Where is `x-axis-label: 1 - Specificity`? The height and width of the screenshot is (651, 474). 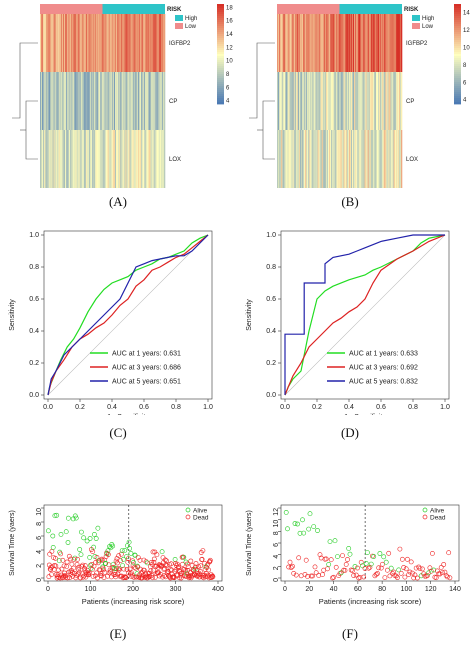
x-axis-label: 1 - Specificity is located at coordinates (365, 414).